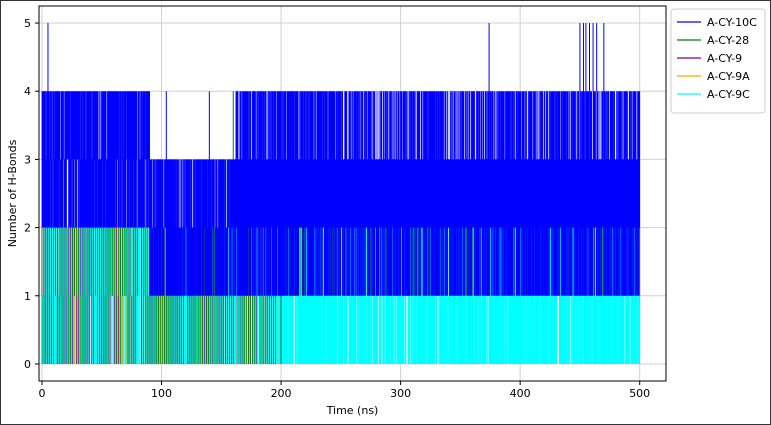 Image resolution: width=771 pixels, height=425 pixels. I want to click on y-tick-label: 0, so click(27, 364).